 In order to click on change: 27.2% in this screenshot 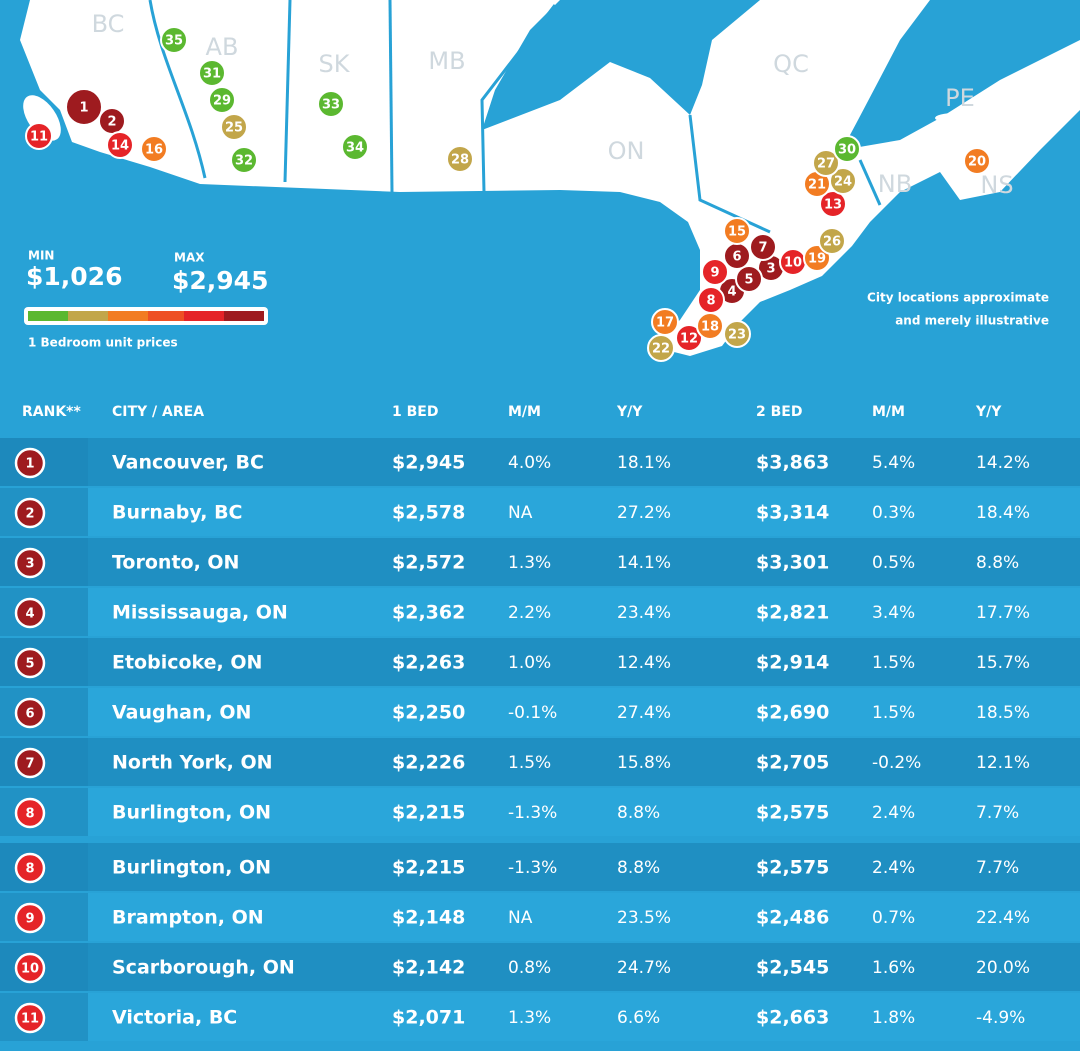, I will do `click(644, 513)`.